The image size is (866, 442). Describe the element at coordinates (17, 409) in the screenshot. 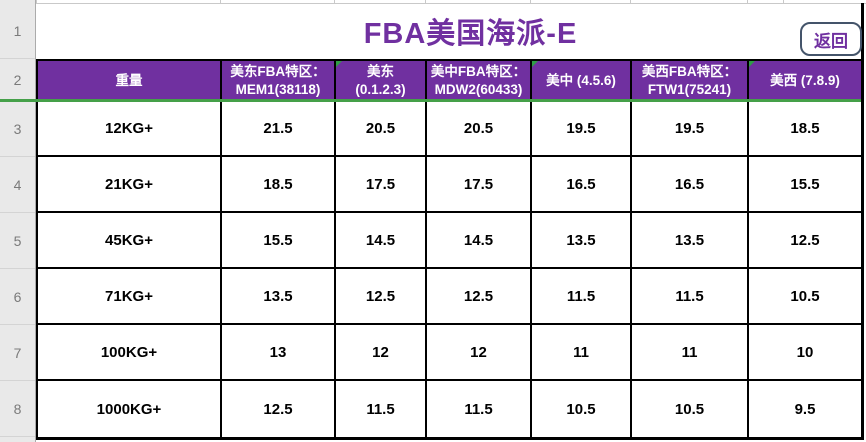

I see `row-number: 8` at that location.